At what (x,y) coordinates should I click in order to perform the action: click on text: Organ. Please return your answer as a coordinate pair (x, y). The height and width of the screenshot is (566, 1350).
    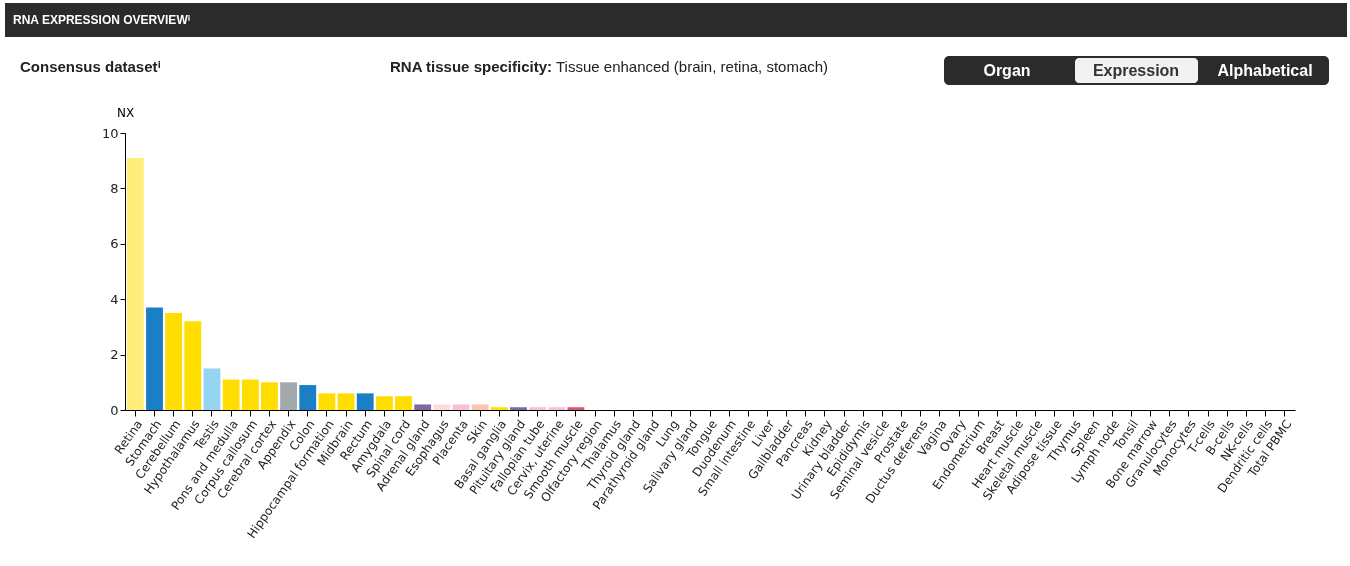
    Looking at the image, I should click on (1007, 70).